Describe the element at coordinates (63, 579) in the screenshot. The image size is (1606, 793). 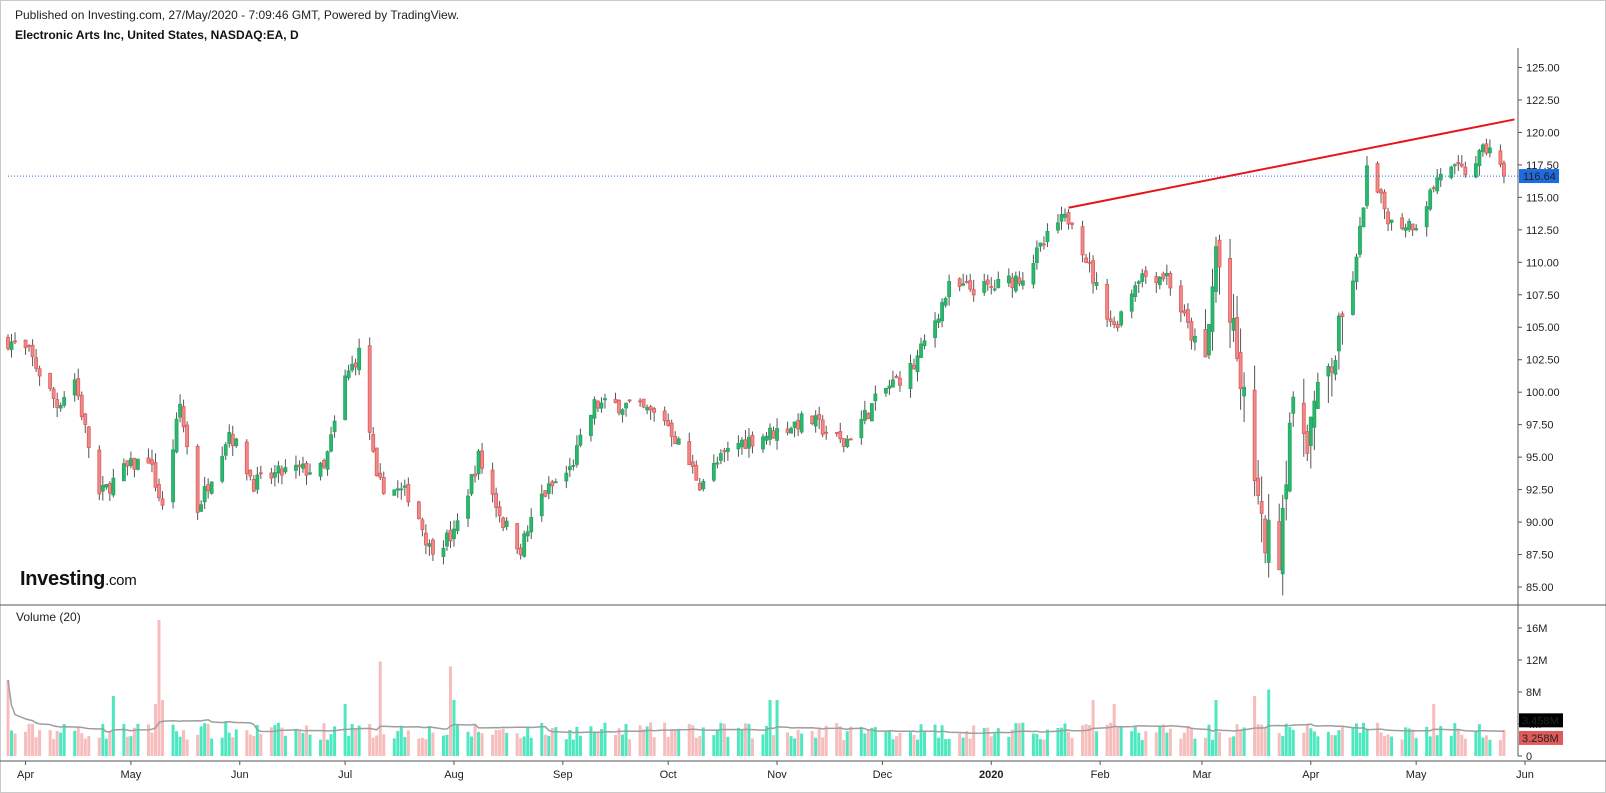
I see `logo-main: Investing` at that location.